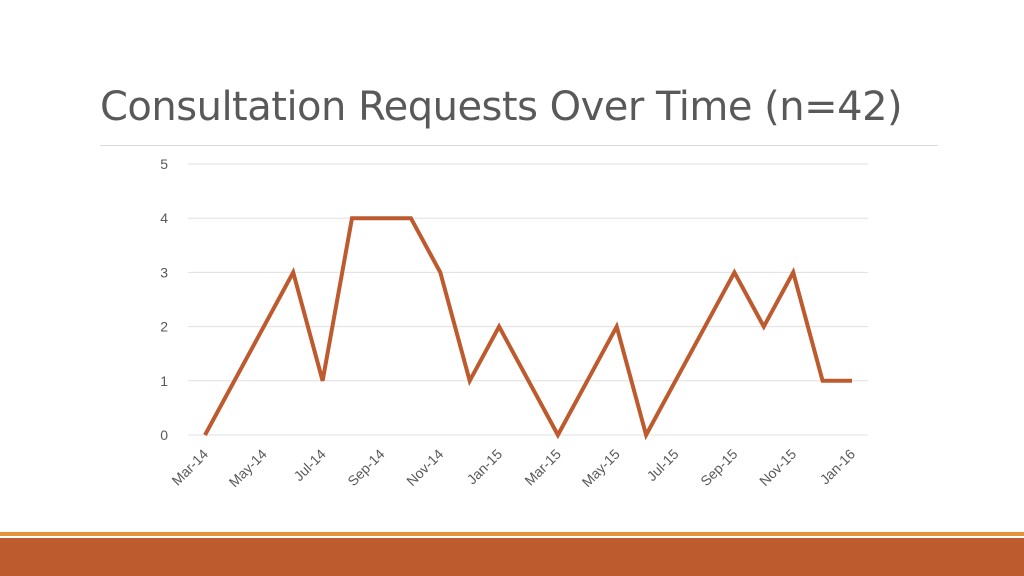 The width and height of the screenshot is (1024, 576). Describe the element at coordinates (424, 467) in the screenshot. I see `x-tick-label: Nov-14` at that location.